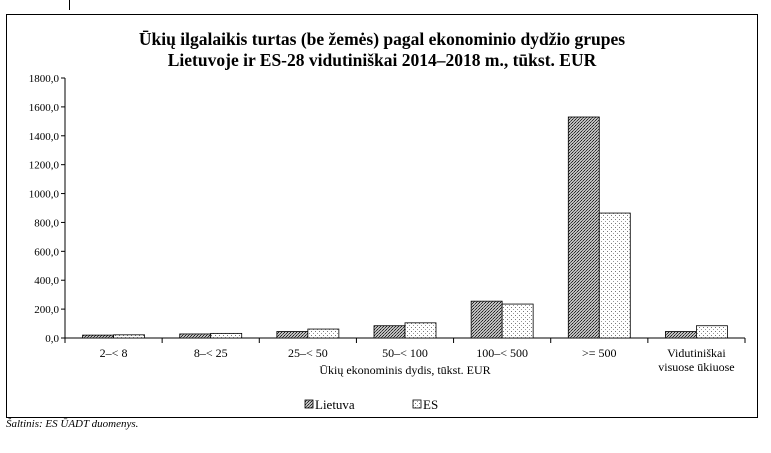 The height and width of the screenshot is (453, 771). Describe the element at coordinates (404, 370) in the screenshot. I see `x-axis-label: Ūkių ekonominis dydis, tūkst. EUR` at that location.